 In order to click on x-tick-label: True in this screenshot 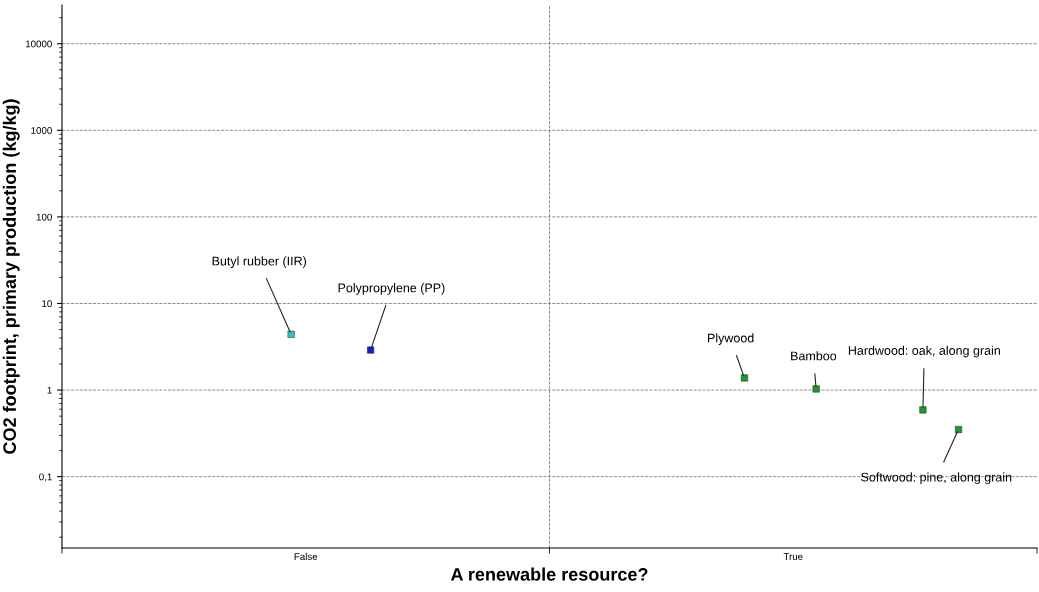, I will do `click(793, 556)`.